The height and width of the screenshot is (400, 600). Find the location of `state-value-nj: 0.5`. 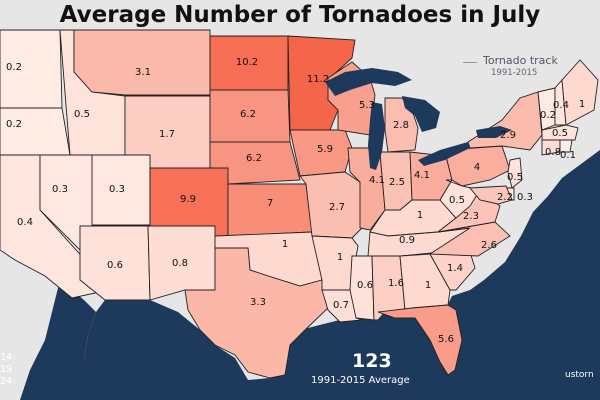

state-value-nj: 0.5 is located at coordinates (515, 177).